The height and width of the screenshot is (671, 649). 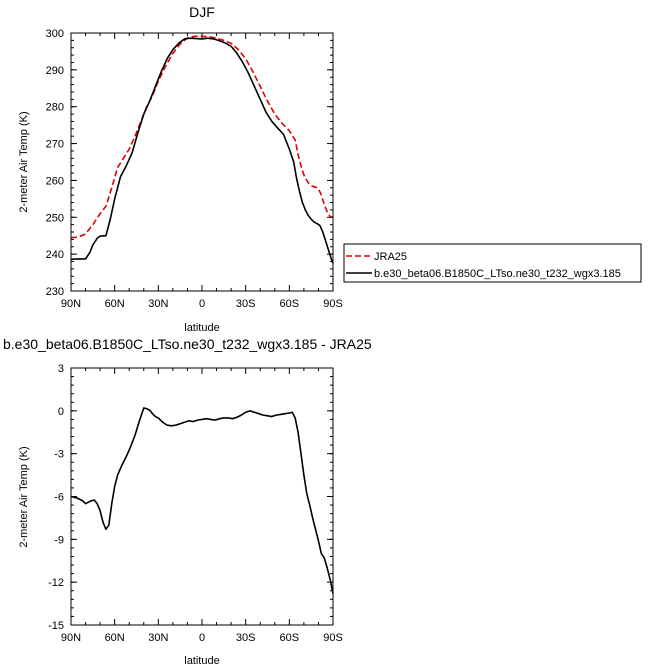 What do you see at coordinates (59, 455) in the screenshot?
I see `bottom-y-tick-label: -3` at bounding box center [59, 455].